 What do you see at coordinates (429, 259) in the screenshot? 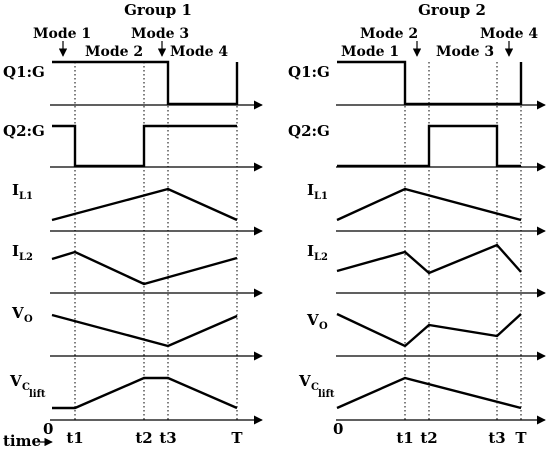
I see `group-2-il2-waveform` at bounding box center [429, 259].